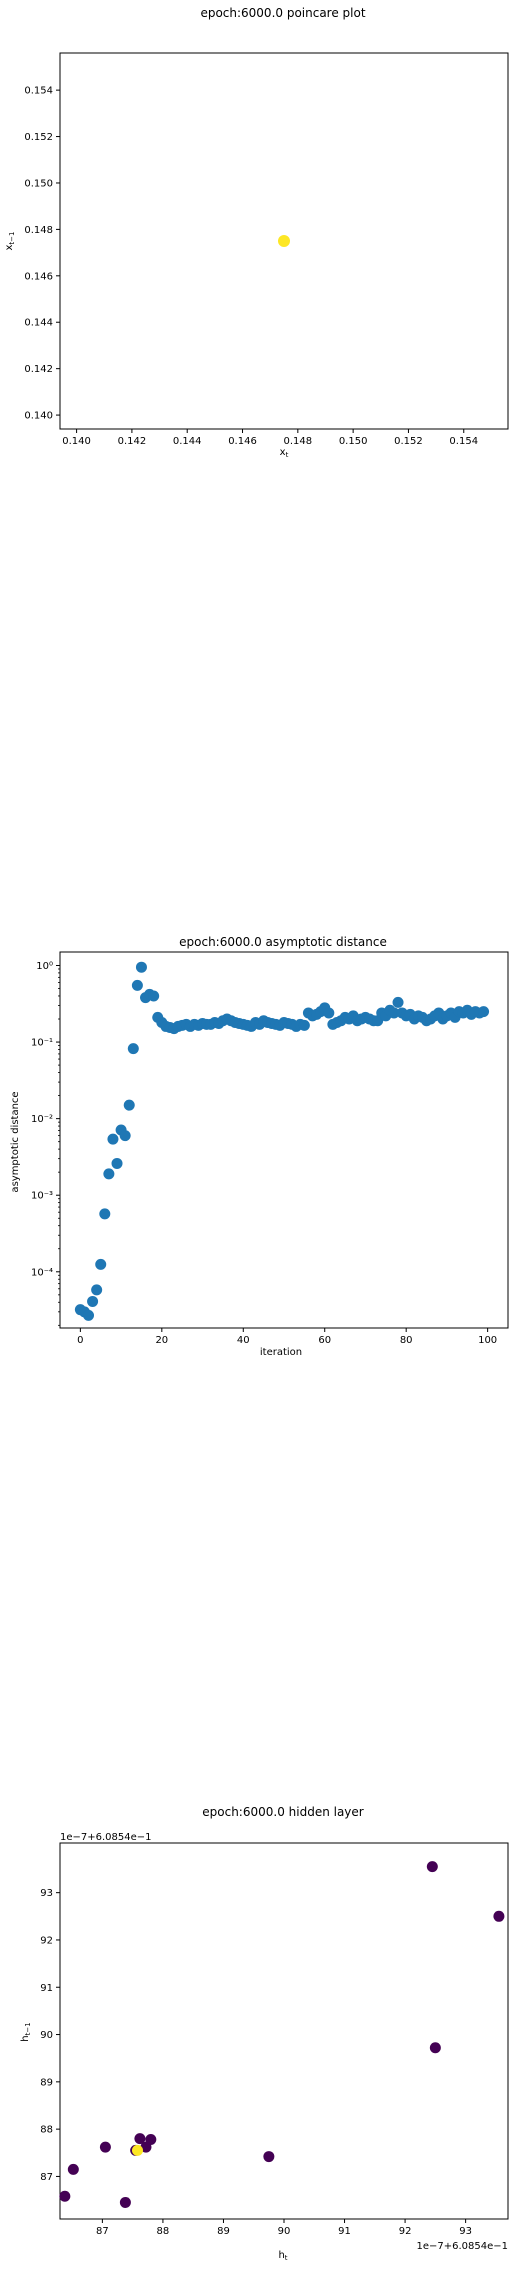 The height and width of the screenshot is (2269, 512). What do you see at coordinates (465, 2231) in the screenshot?
I see `chart3-x-tick-label: 93` at bounding box center [465, 2231].